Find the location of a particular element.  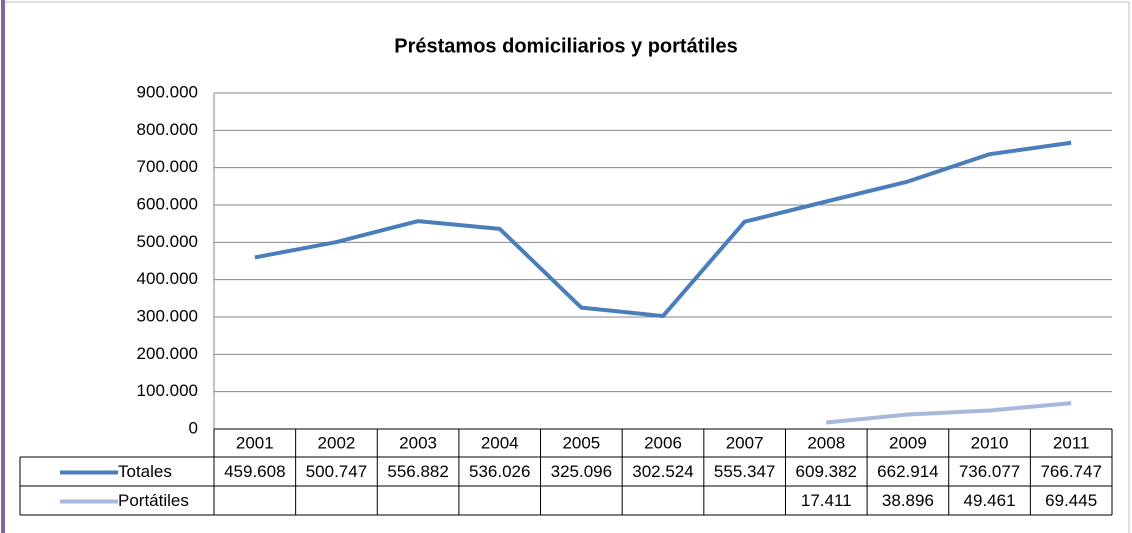

y-tick-label: 300.000 is located at coordinates (167, 315).